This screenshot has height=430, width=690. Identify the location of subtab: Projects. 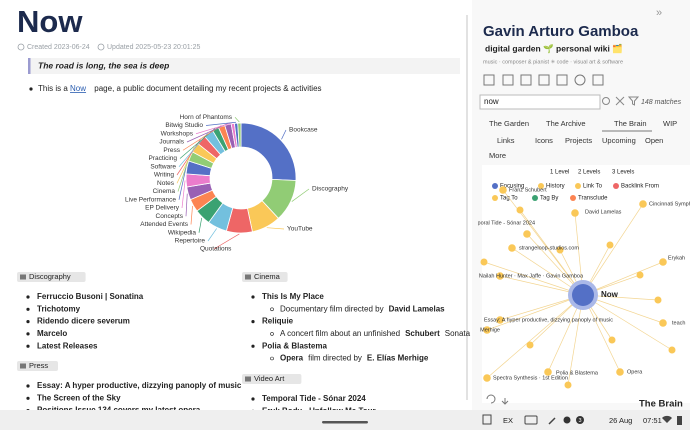
(578, 140).